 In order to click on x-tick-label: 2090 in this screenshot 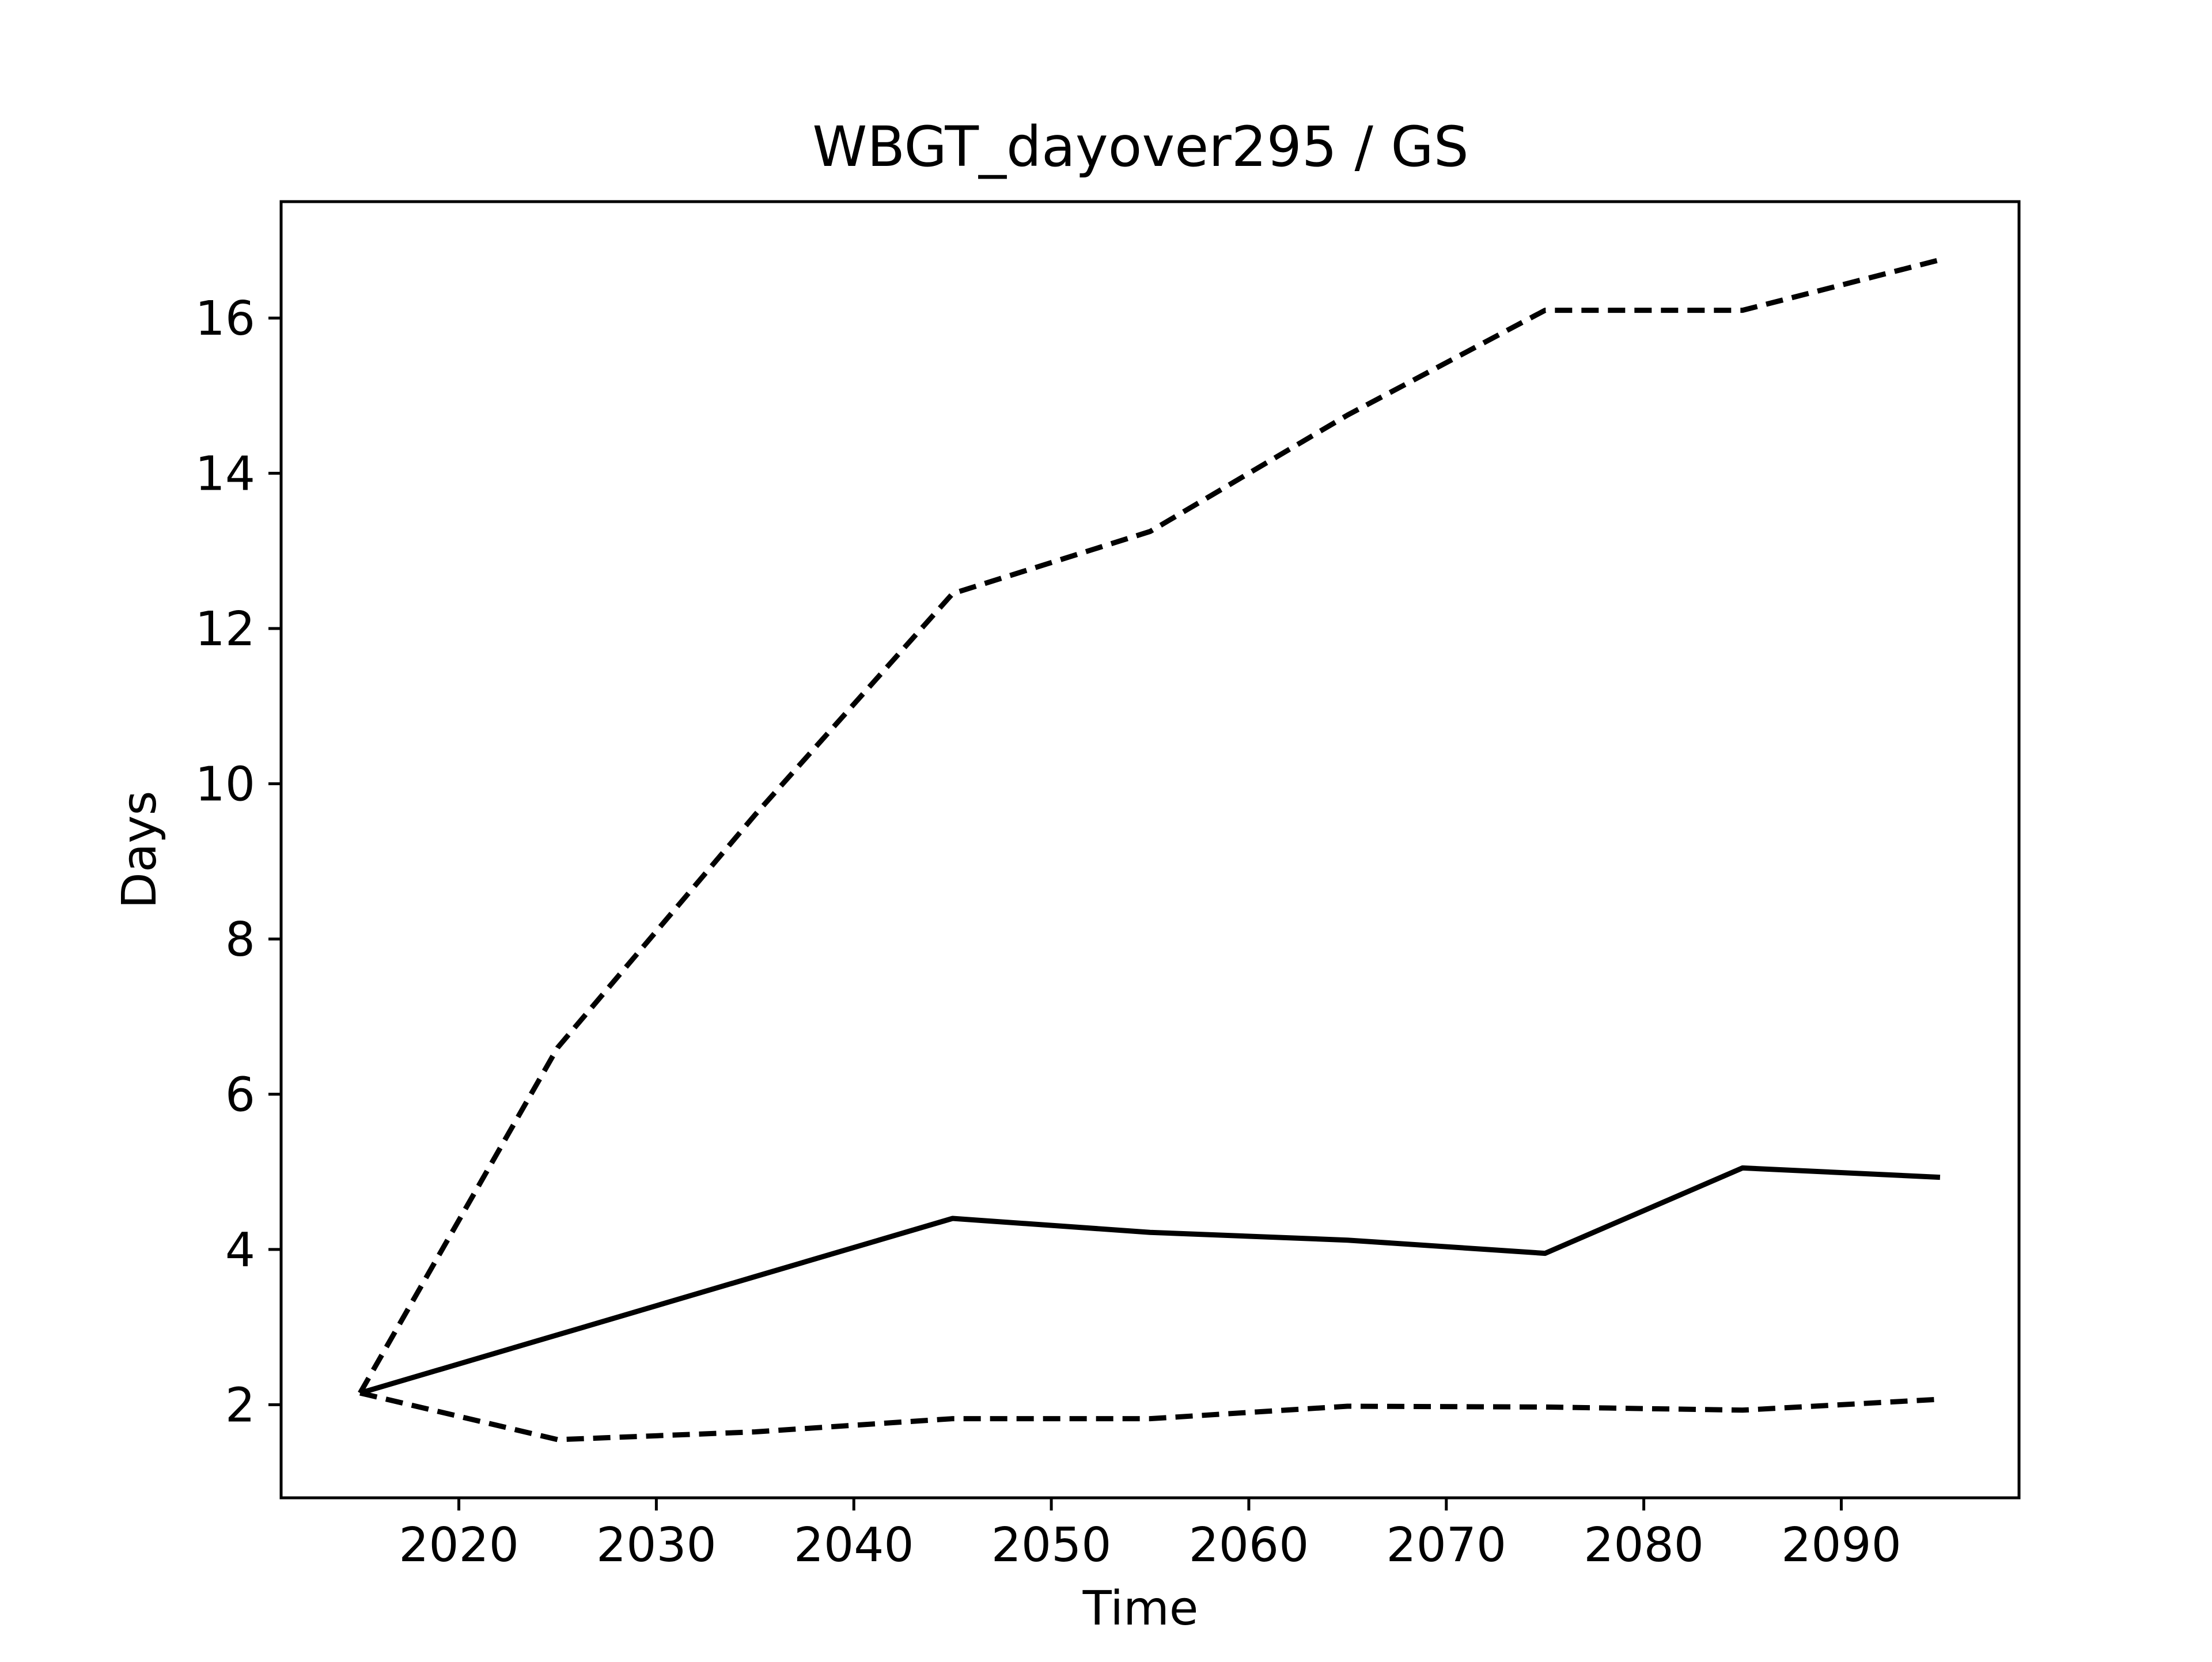, I will do `click(1841, 1545)`.